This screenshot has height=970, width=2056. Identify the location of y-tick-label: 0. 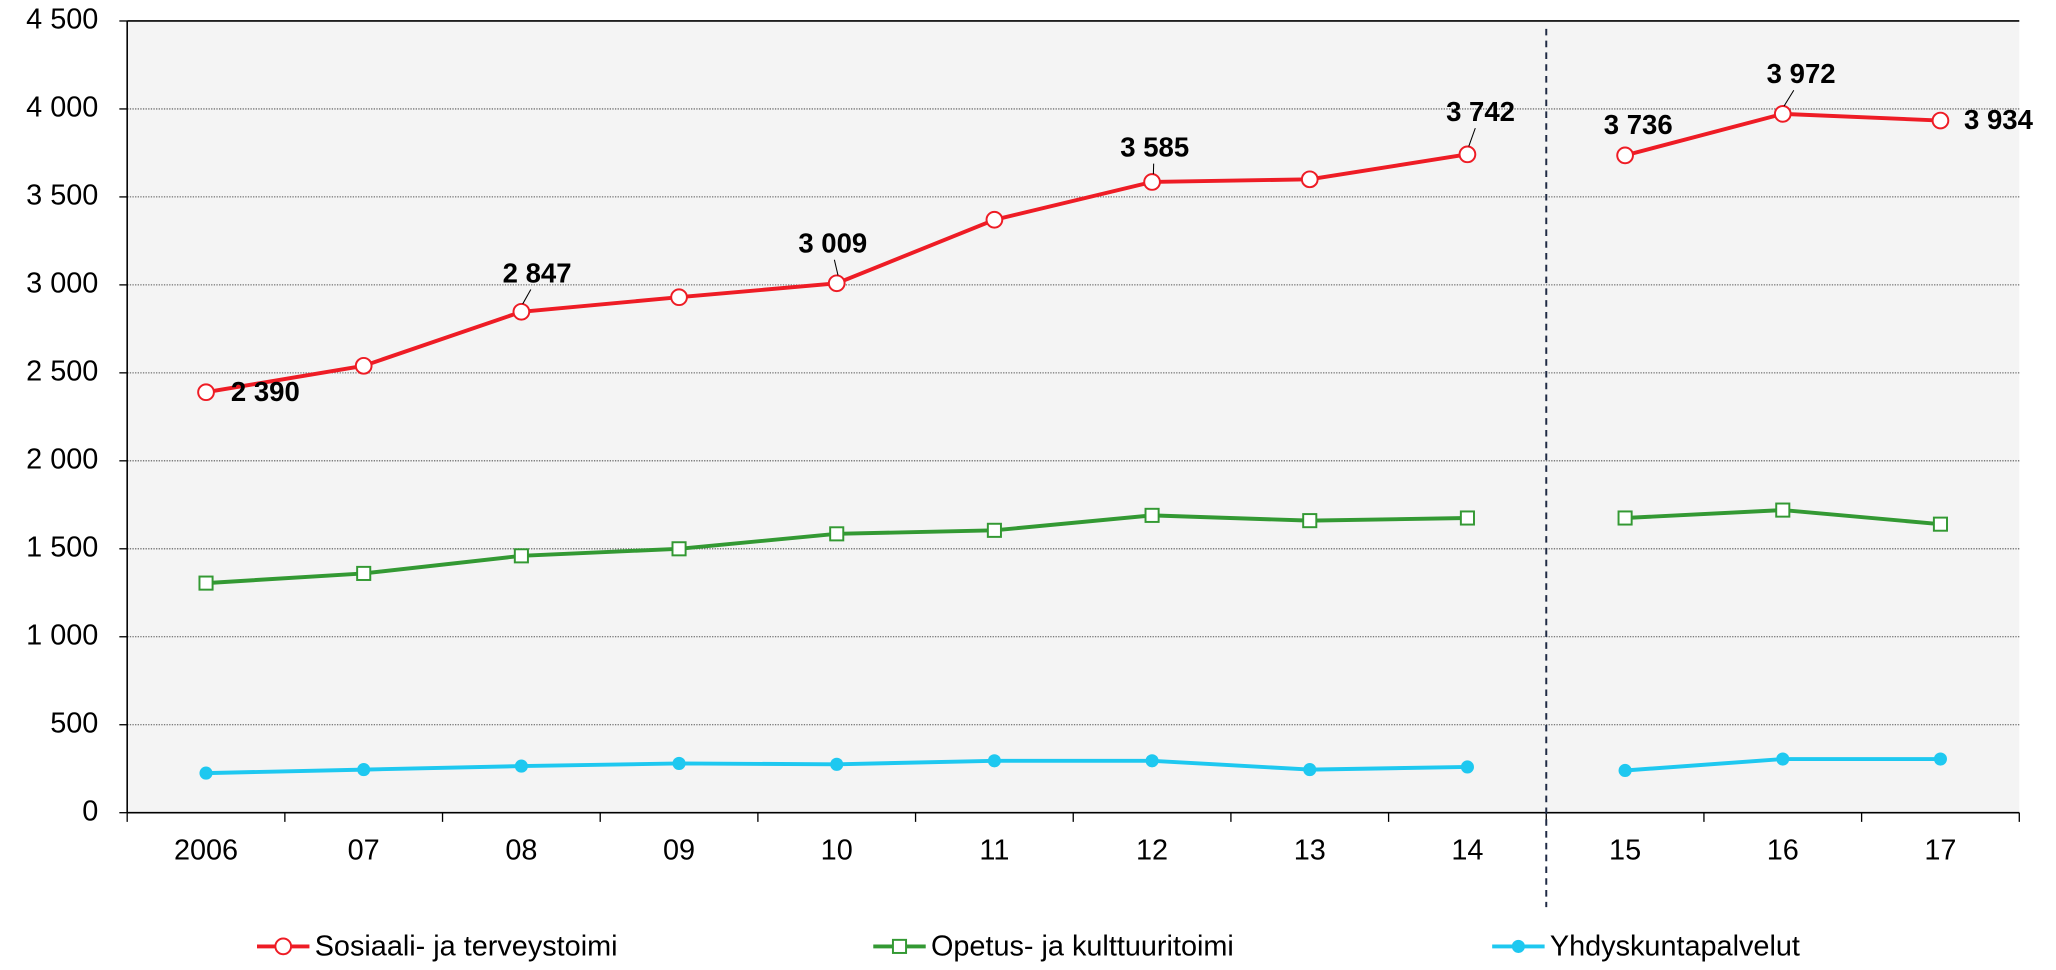
(90, 811).